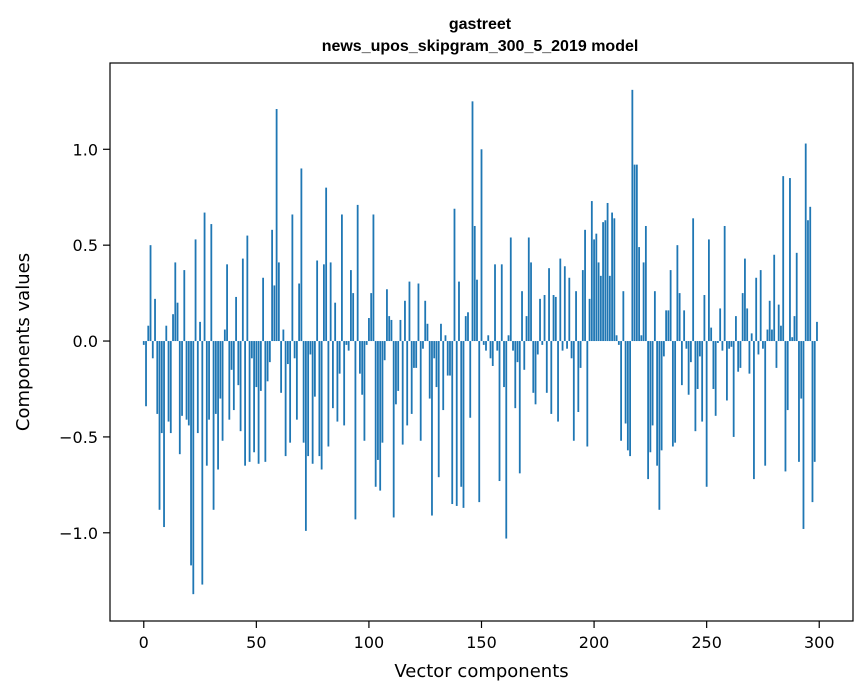 This screenshot has width=867, height=696. Describe the element at coordinates (481, 642) in the screenshot. I see `x-tick-label: 150` at that location.